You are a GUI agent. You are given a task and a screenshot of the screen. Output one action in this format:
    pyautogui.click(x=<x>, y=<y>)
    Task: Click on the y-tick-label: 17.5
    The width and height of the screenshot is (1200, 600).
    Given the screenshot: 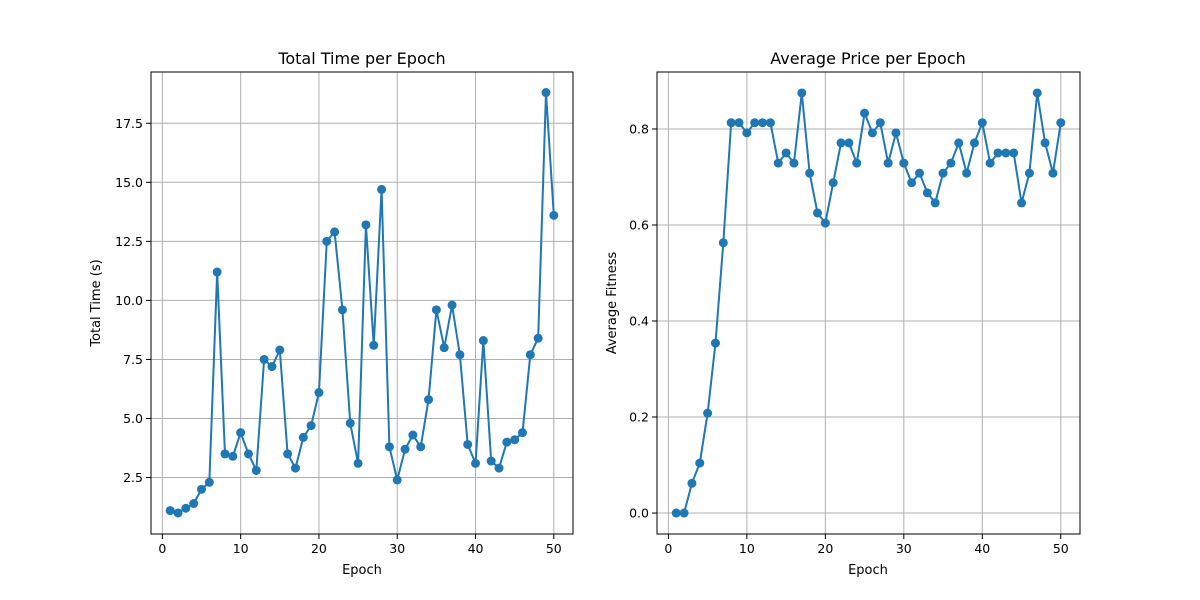 What is the action you would take?
    pyautogui.click(x=129, y=123)
    